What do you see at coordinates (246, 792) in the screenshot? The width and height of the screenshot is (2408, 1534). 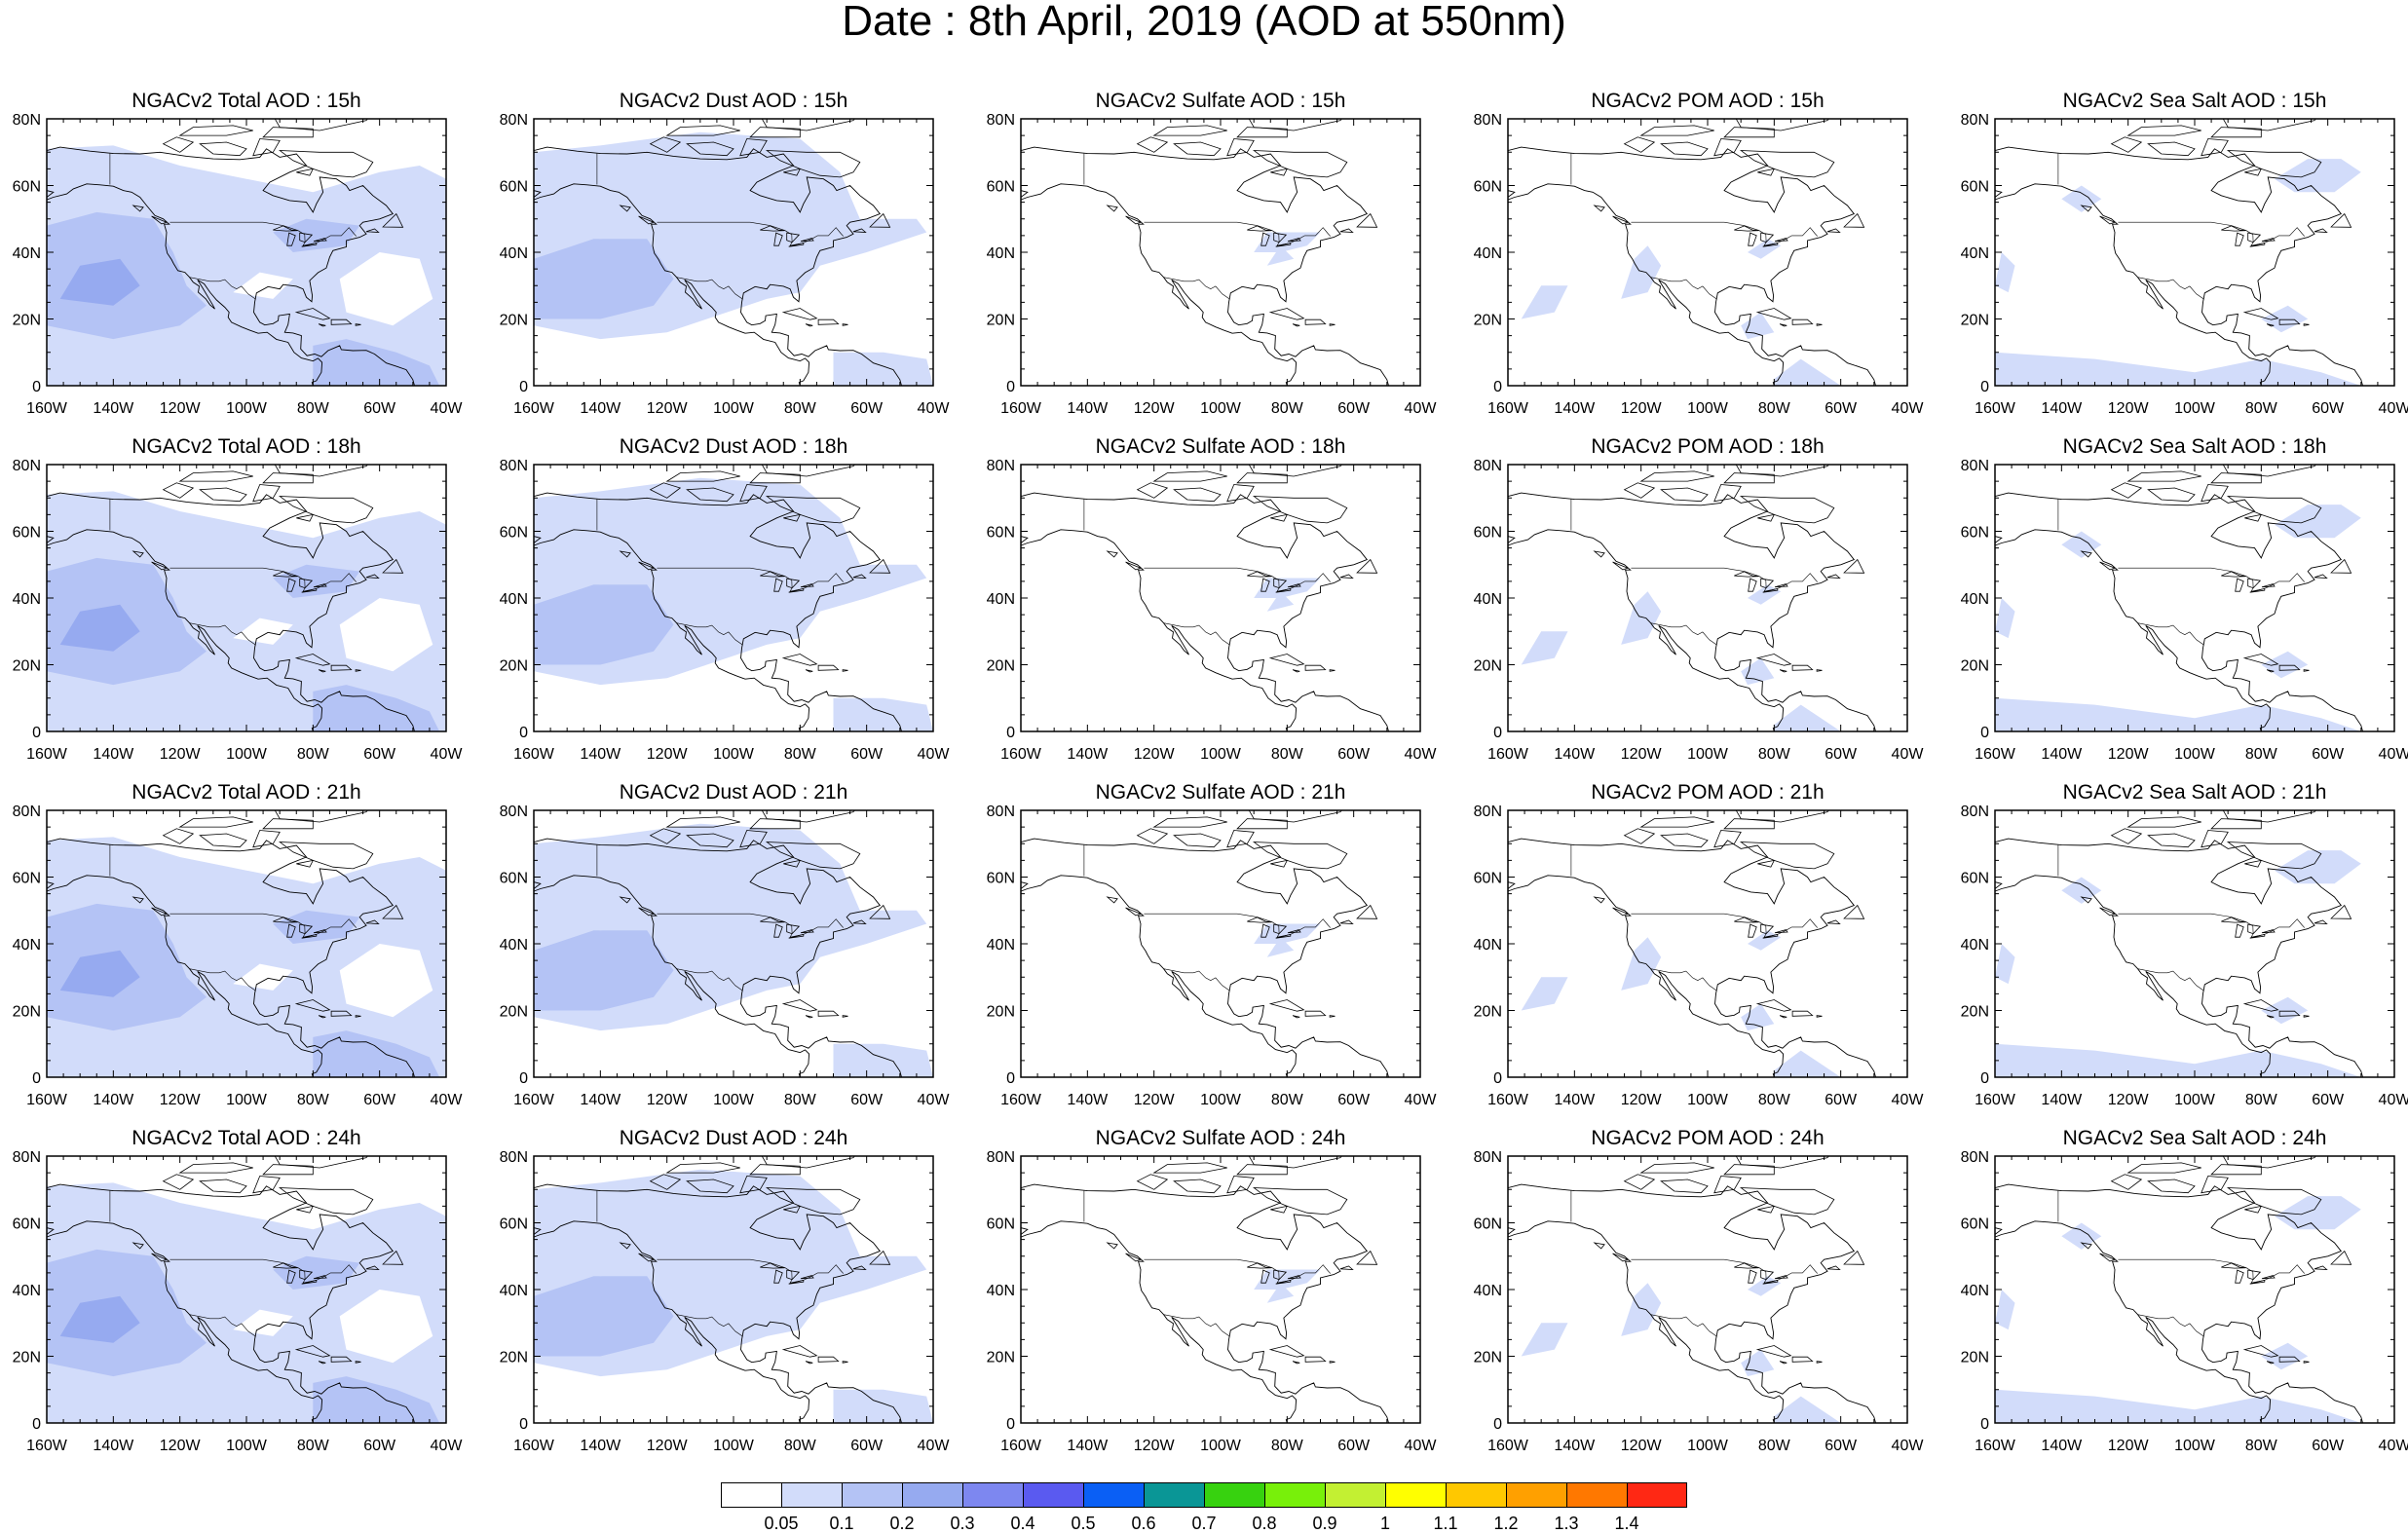 I see `panel-title: NGACv2 Total AOD : 21h` at bounding box center [246, 792].